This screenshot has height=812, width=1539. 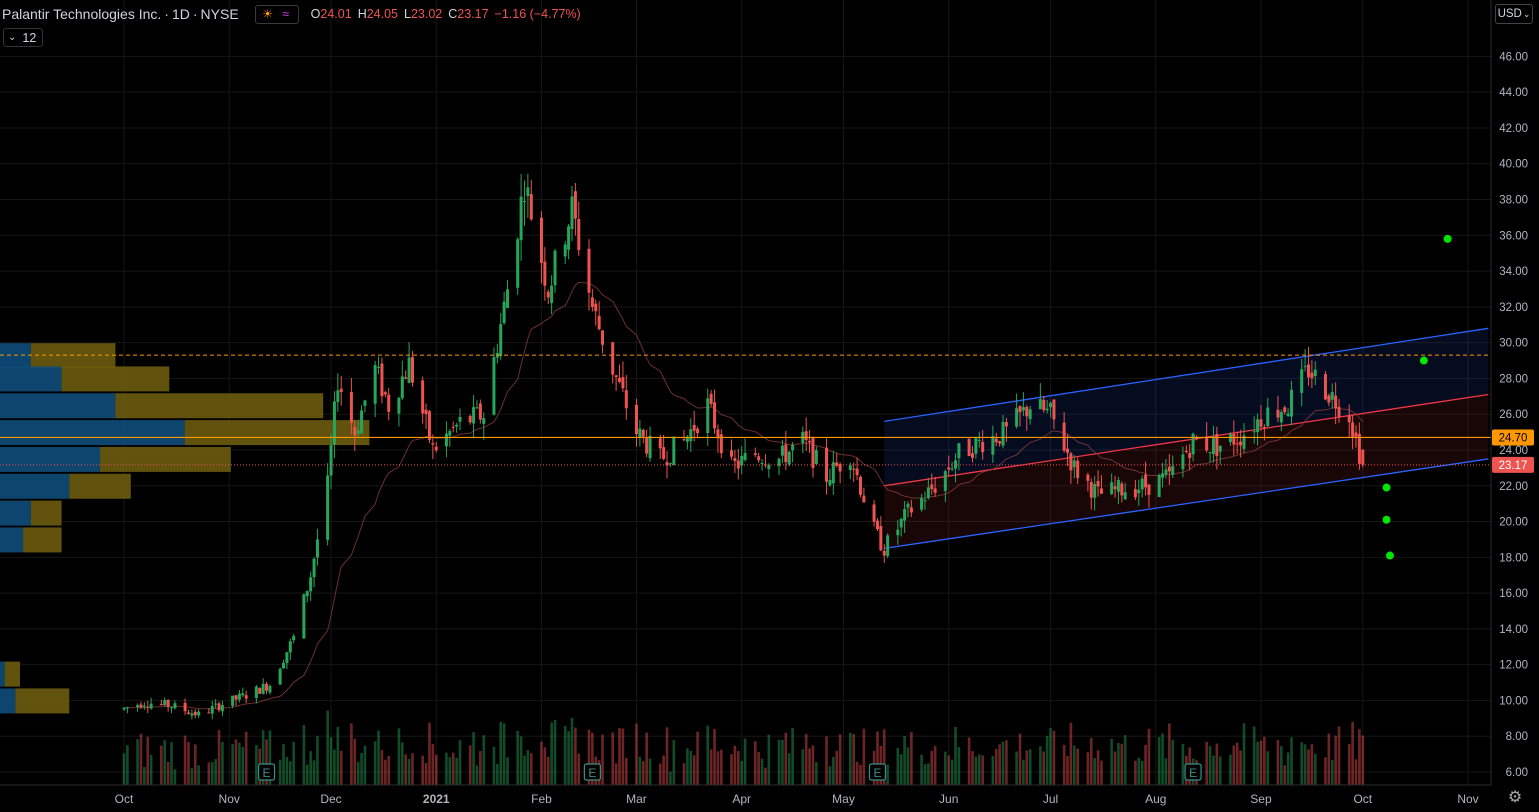 I want to click on time-tick-label: Sep, so click(x=1261, y=799).